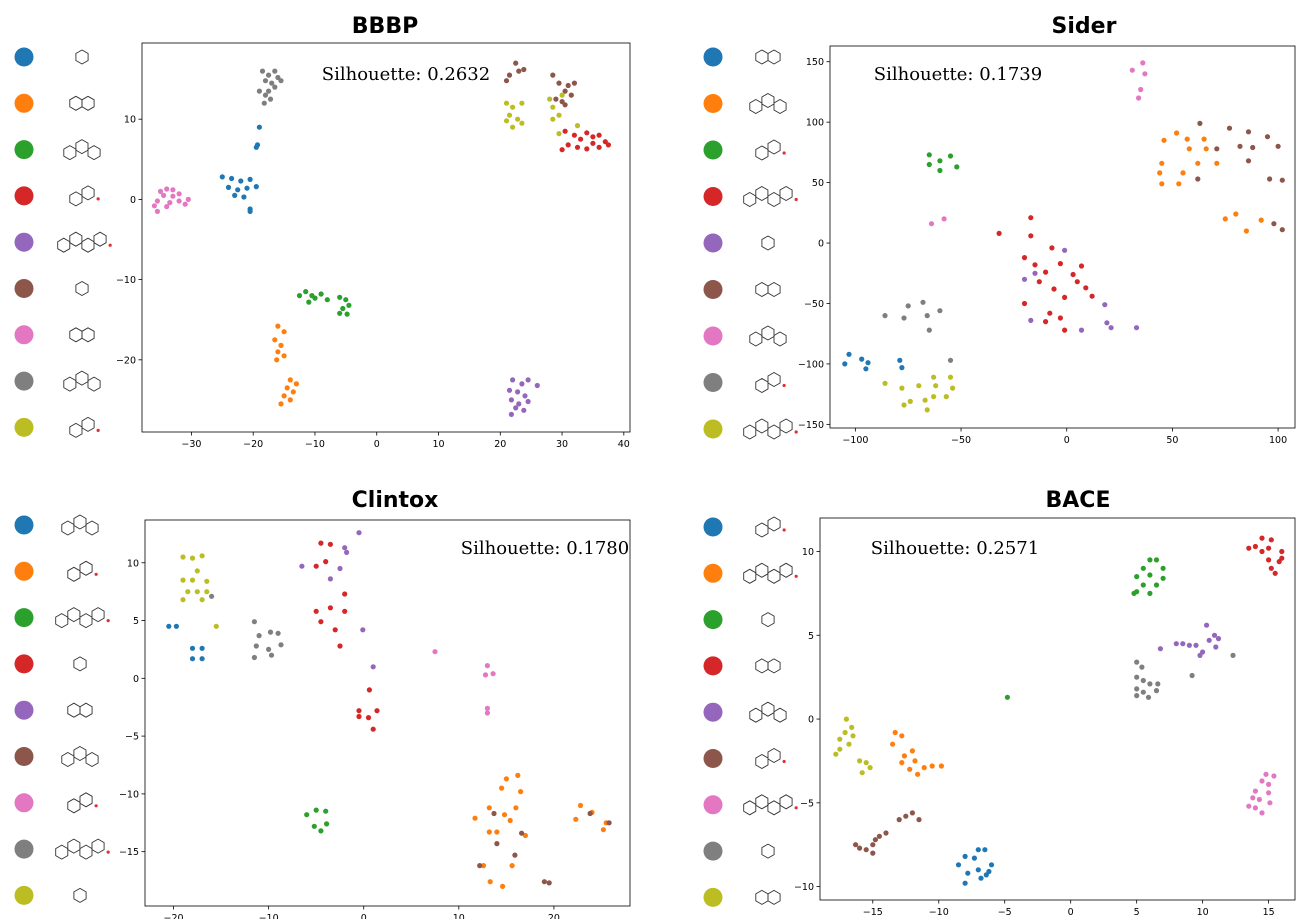  What do you see at coordinates (815, 123) in the screenshot?
I see `y-tick-label: 100` at bounding box center [815, 123].